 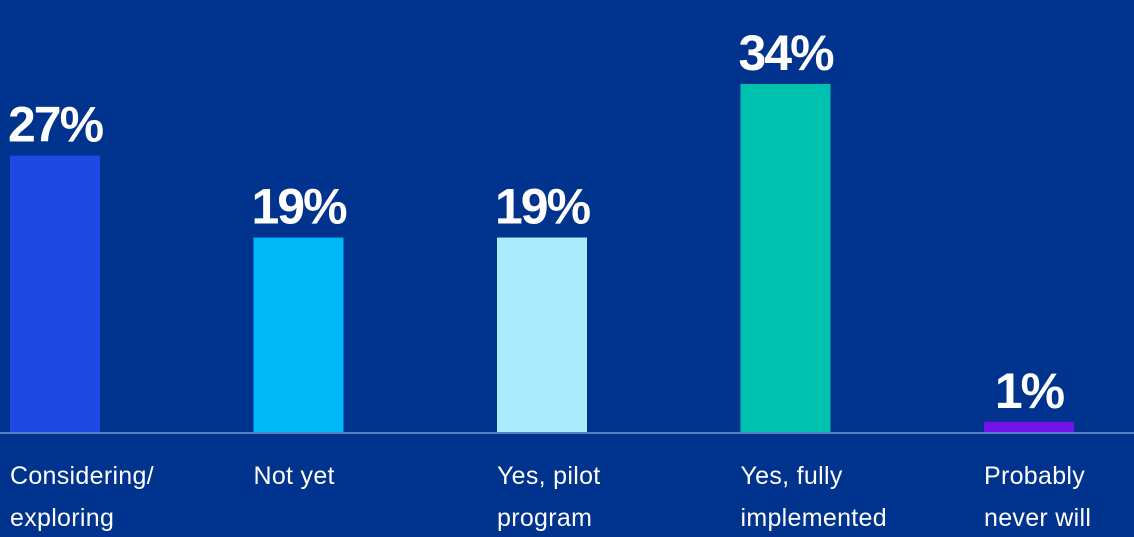 What do you see at coordinates (56, 125) in the screenshot?
I see `value-label-1: 27%` at bounding box center [56, 125].